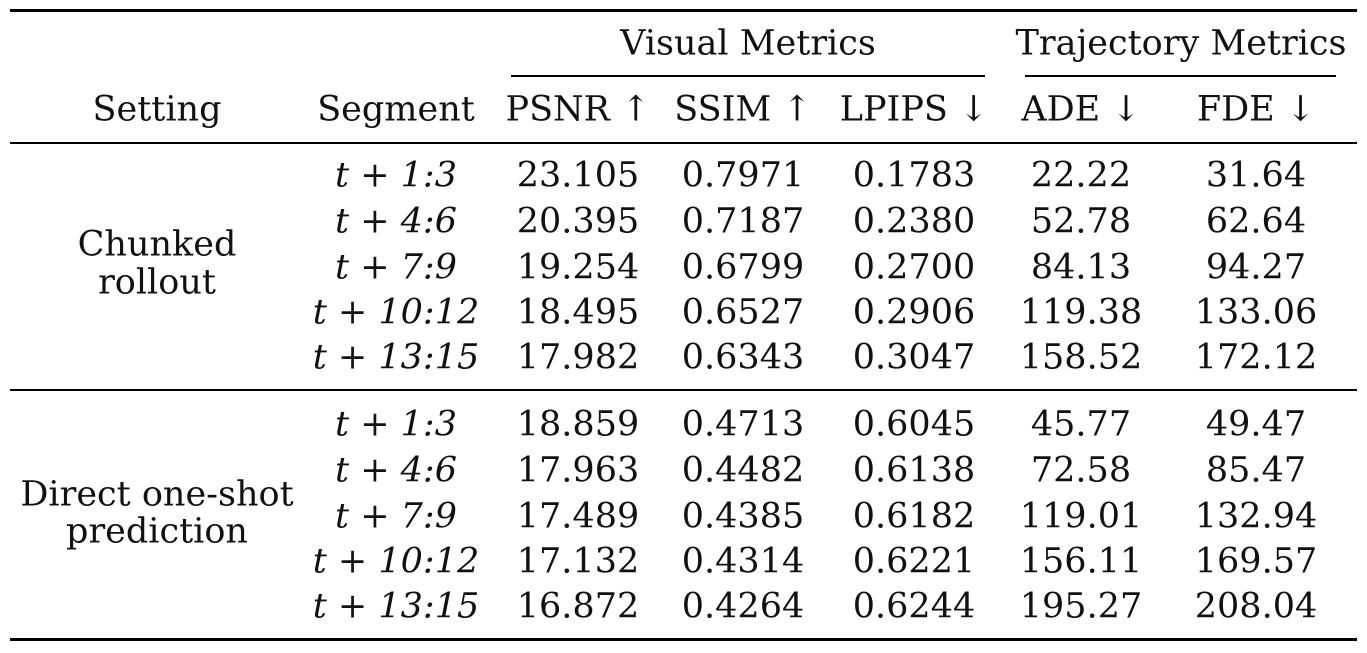 The height and width of the screenshot is (653, 1367). Describe the element at coordinates (1256, 312) in the screenshot. I see `fde-cell: 133.06` at that location.